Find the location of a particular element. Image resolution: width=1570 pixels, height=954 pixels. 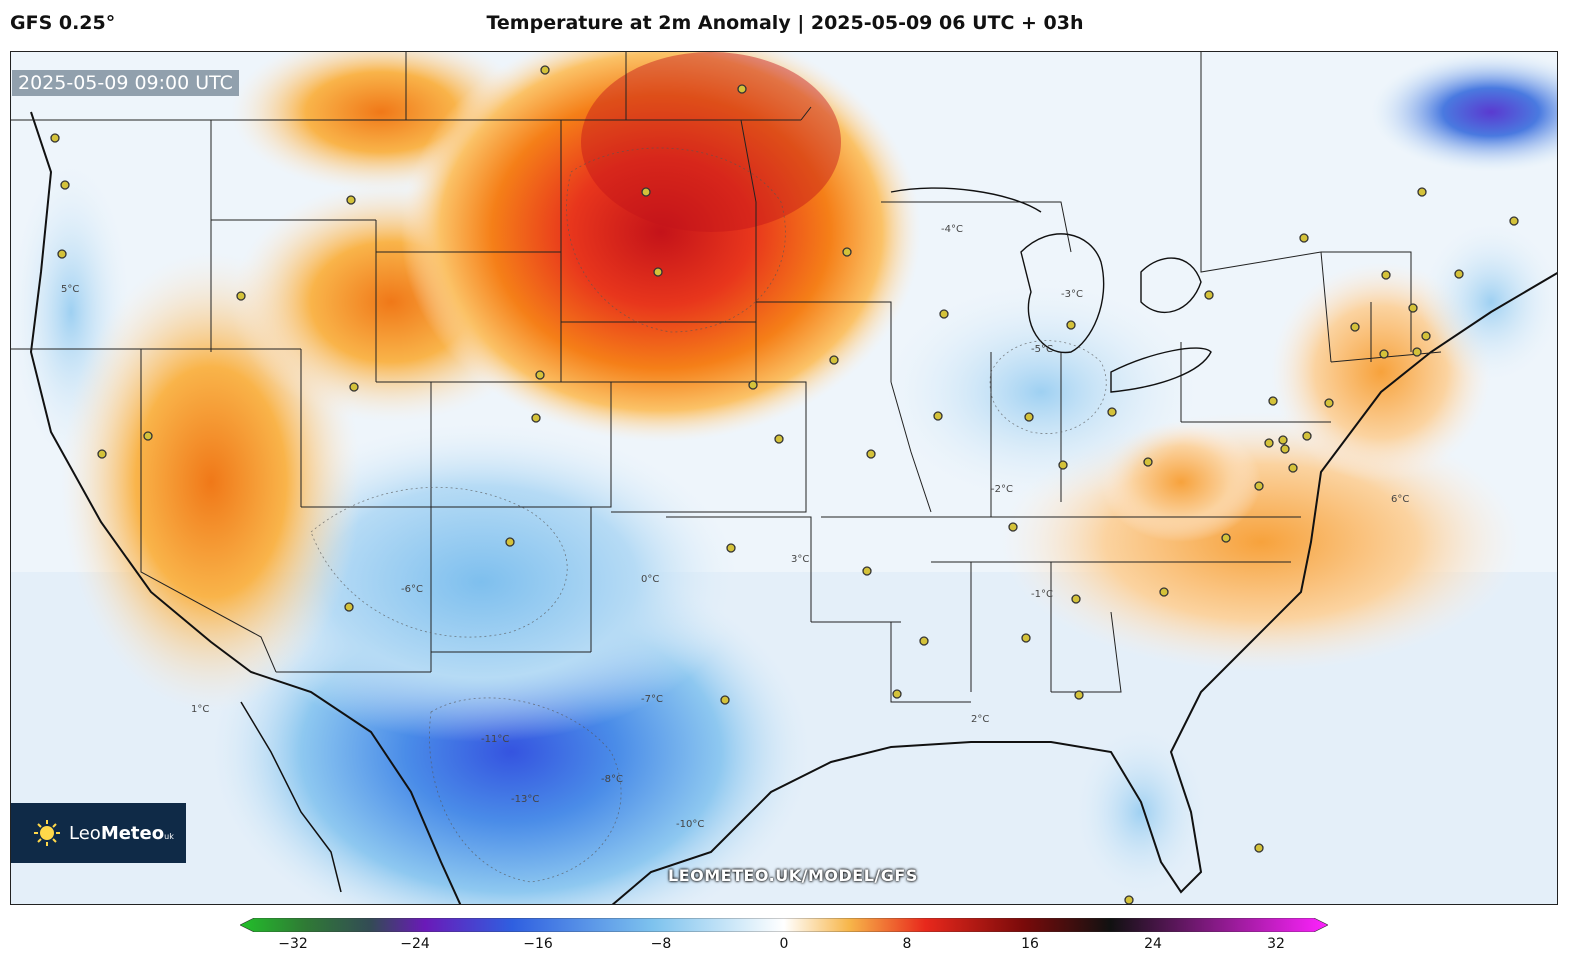

colorbar-tick: 16 is located at coordinates (1030, 944).